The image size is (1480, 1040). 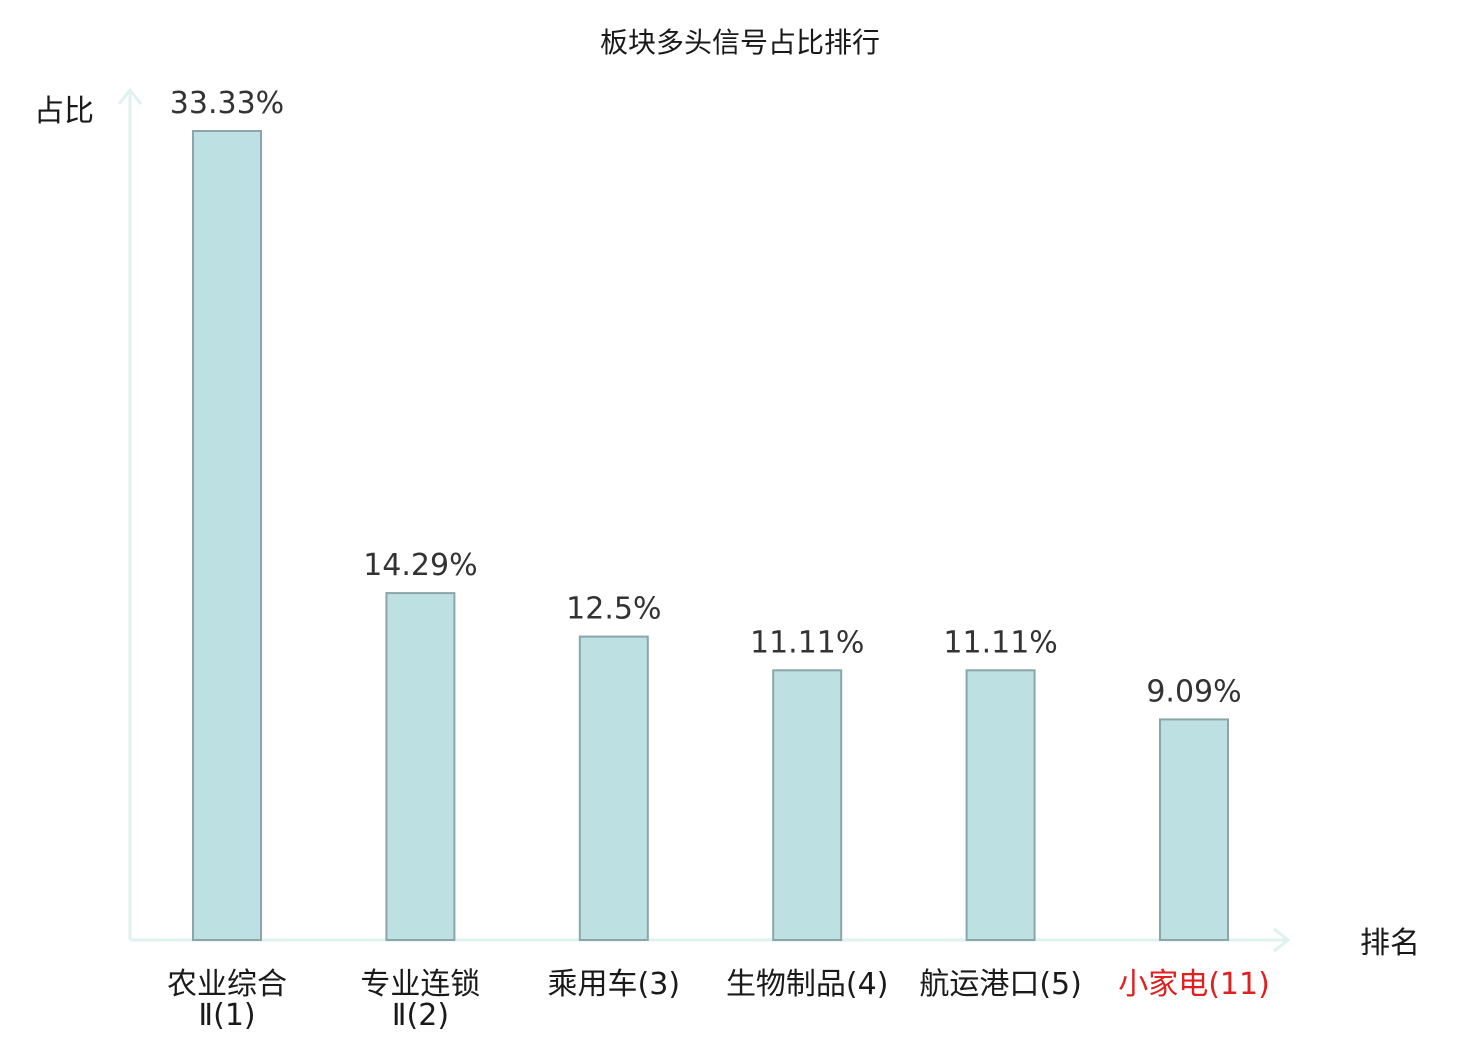 What do you see at coordinates (1282, 940) in the screenshot?
I see `x-axis-arrow-icon` at bounding box center [1282, 940].